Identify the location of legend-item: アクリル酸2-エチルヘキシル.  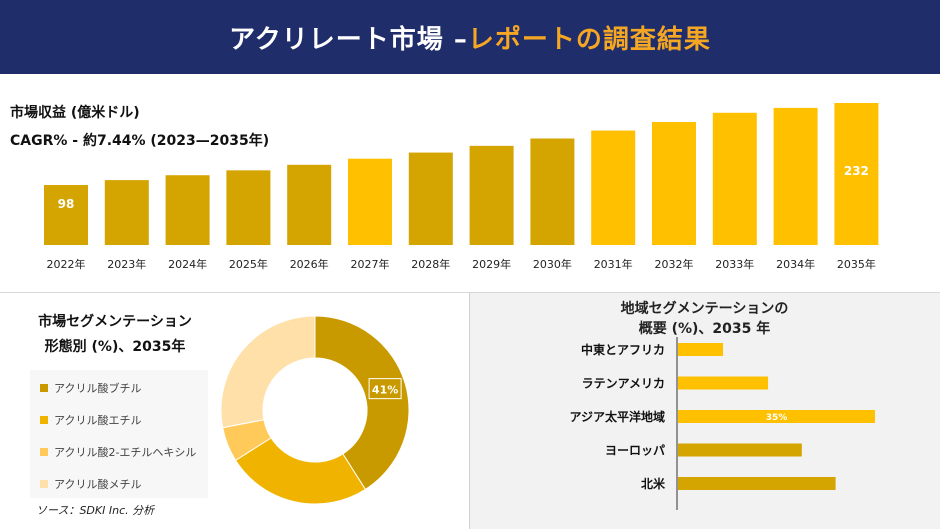
(118, 452).